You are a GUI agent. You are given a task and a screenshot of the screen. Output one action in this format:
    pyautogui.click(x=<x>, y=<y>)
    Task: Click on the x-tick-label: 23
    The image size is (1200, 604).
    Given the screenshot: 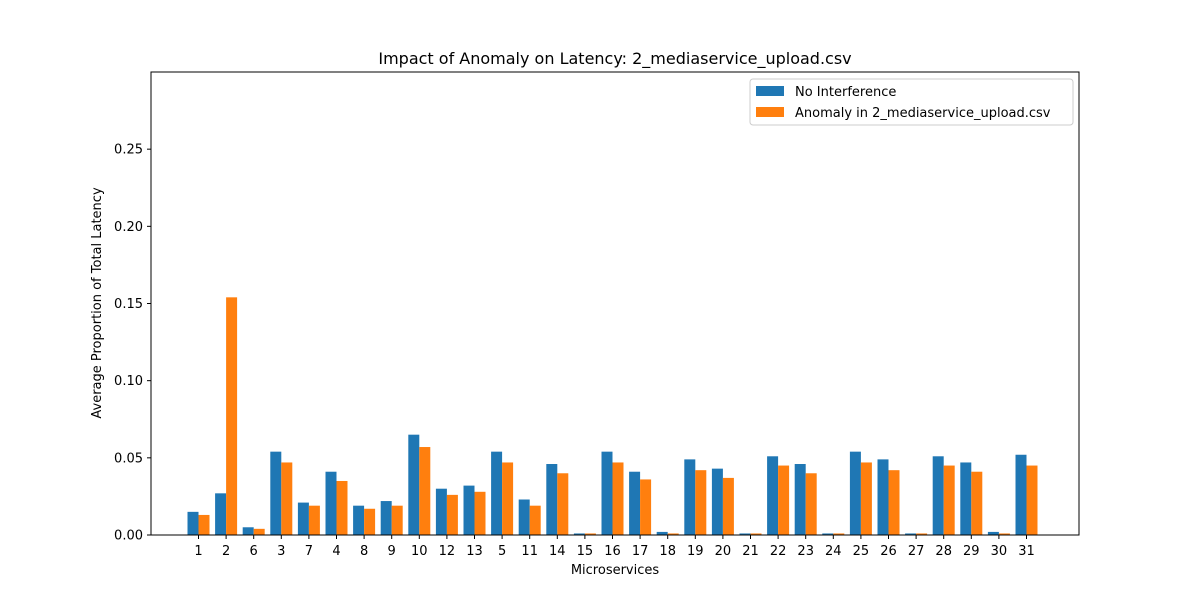 What is the action you would take?
    pyautogui.click(x=805, y=551)
    